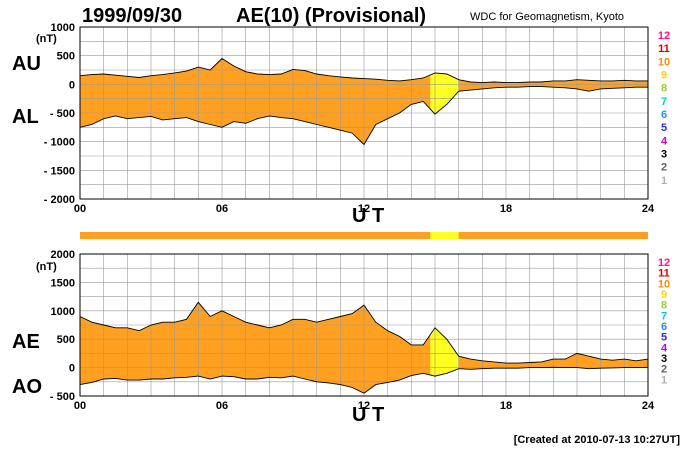 The image size is (700, 450). I want to click on p2-y-tick-label: 2000, so click(63, 255).